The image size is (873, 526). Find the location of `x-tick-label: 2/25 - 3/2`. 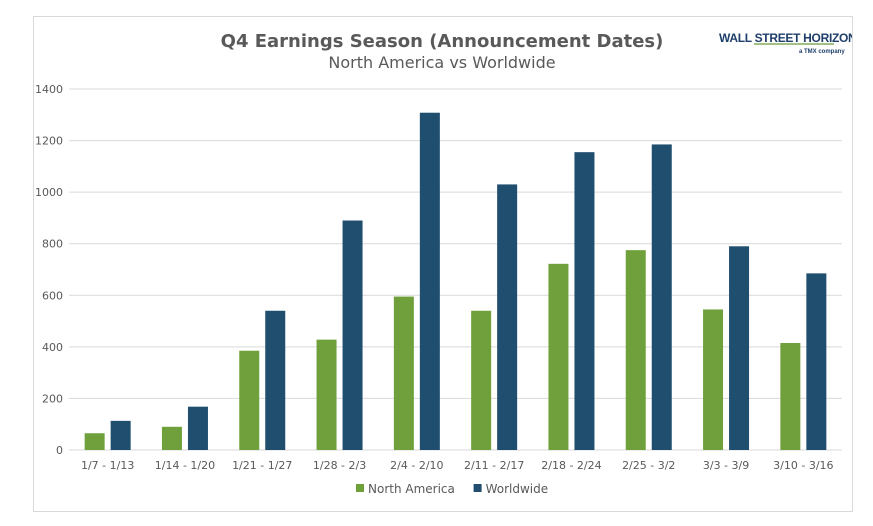

x-tick-label: 2/25 - 3/2 is located at coordinates (648, 465).